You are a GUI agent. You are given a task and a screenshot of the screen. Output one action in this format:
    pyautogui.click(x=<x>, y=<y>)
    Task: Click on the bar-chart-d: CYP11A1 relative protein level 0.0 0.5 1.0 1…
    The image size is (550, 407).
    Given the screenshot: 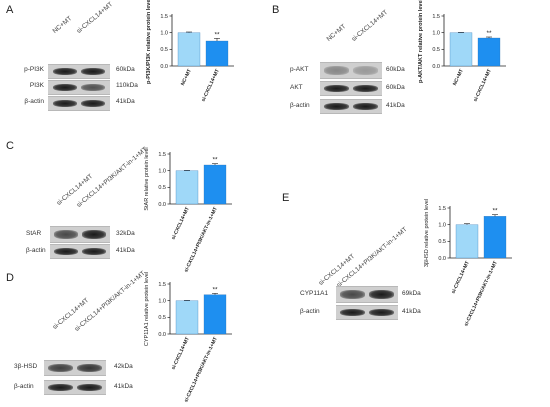 What is the action you would take?
    pyautogui.click(x=188, y=337)
    